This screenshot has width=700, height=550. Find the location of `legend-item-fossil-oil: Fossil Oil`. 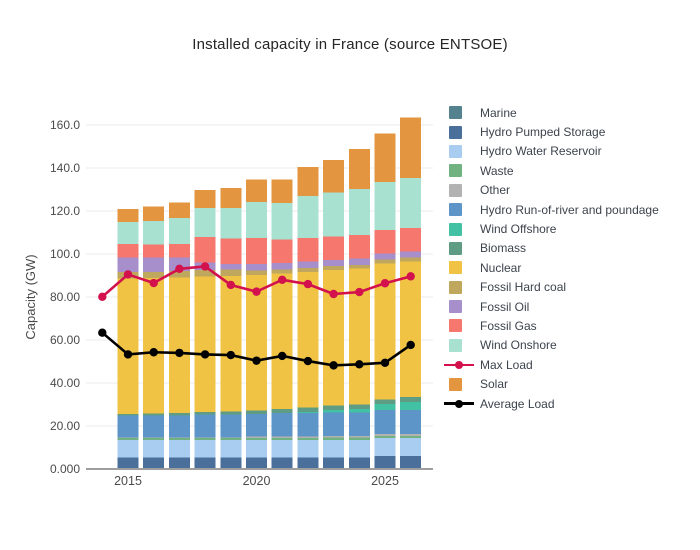

legend-item-fossil-oil: Fossil Oil is located at coordinates (551, 306).